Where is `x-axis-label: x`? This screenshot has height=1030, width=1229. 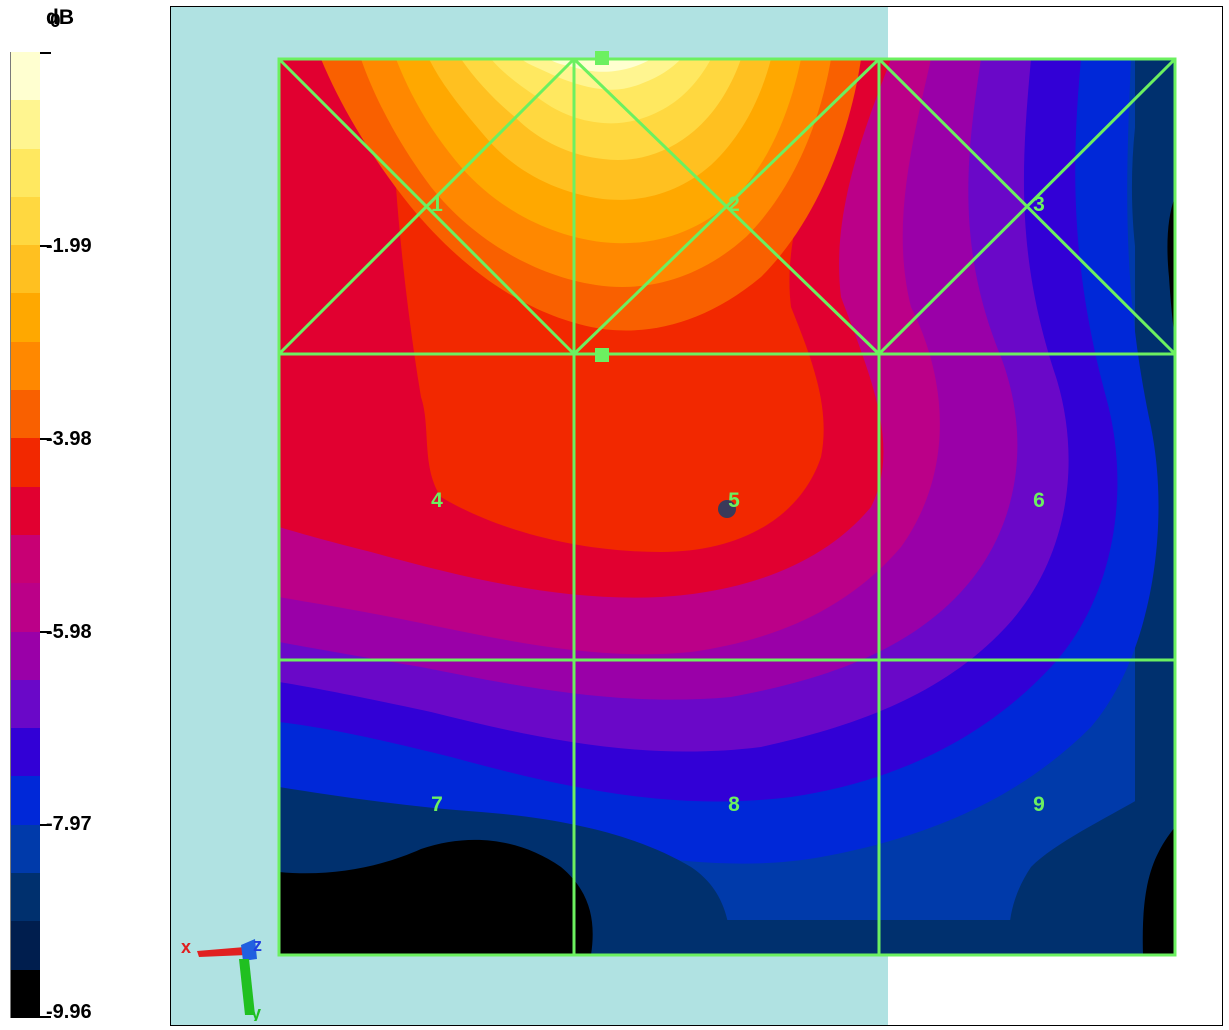 x-axis-label: x is located at coordinates (186, 947).